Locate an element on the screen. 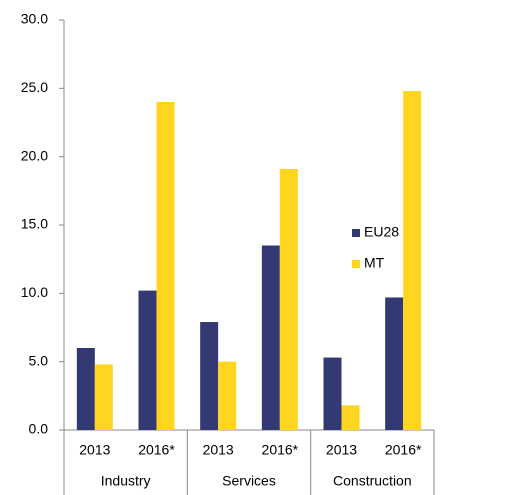 This screenshot has width=521, height=495. y-tick-label: 10.0 is located at coordinates (34, 292).